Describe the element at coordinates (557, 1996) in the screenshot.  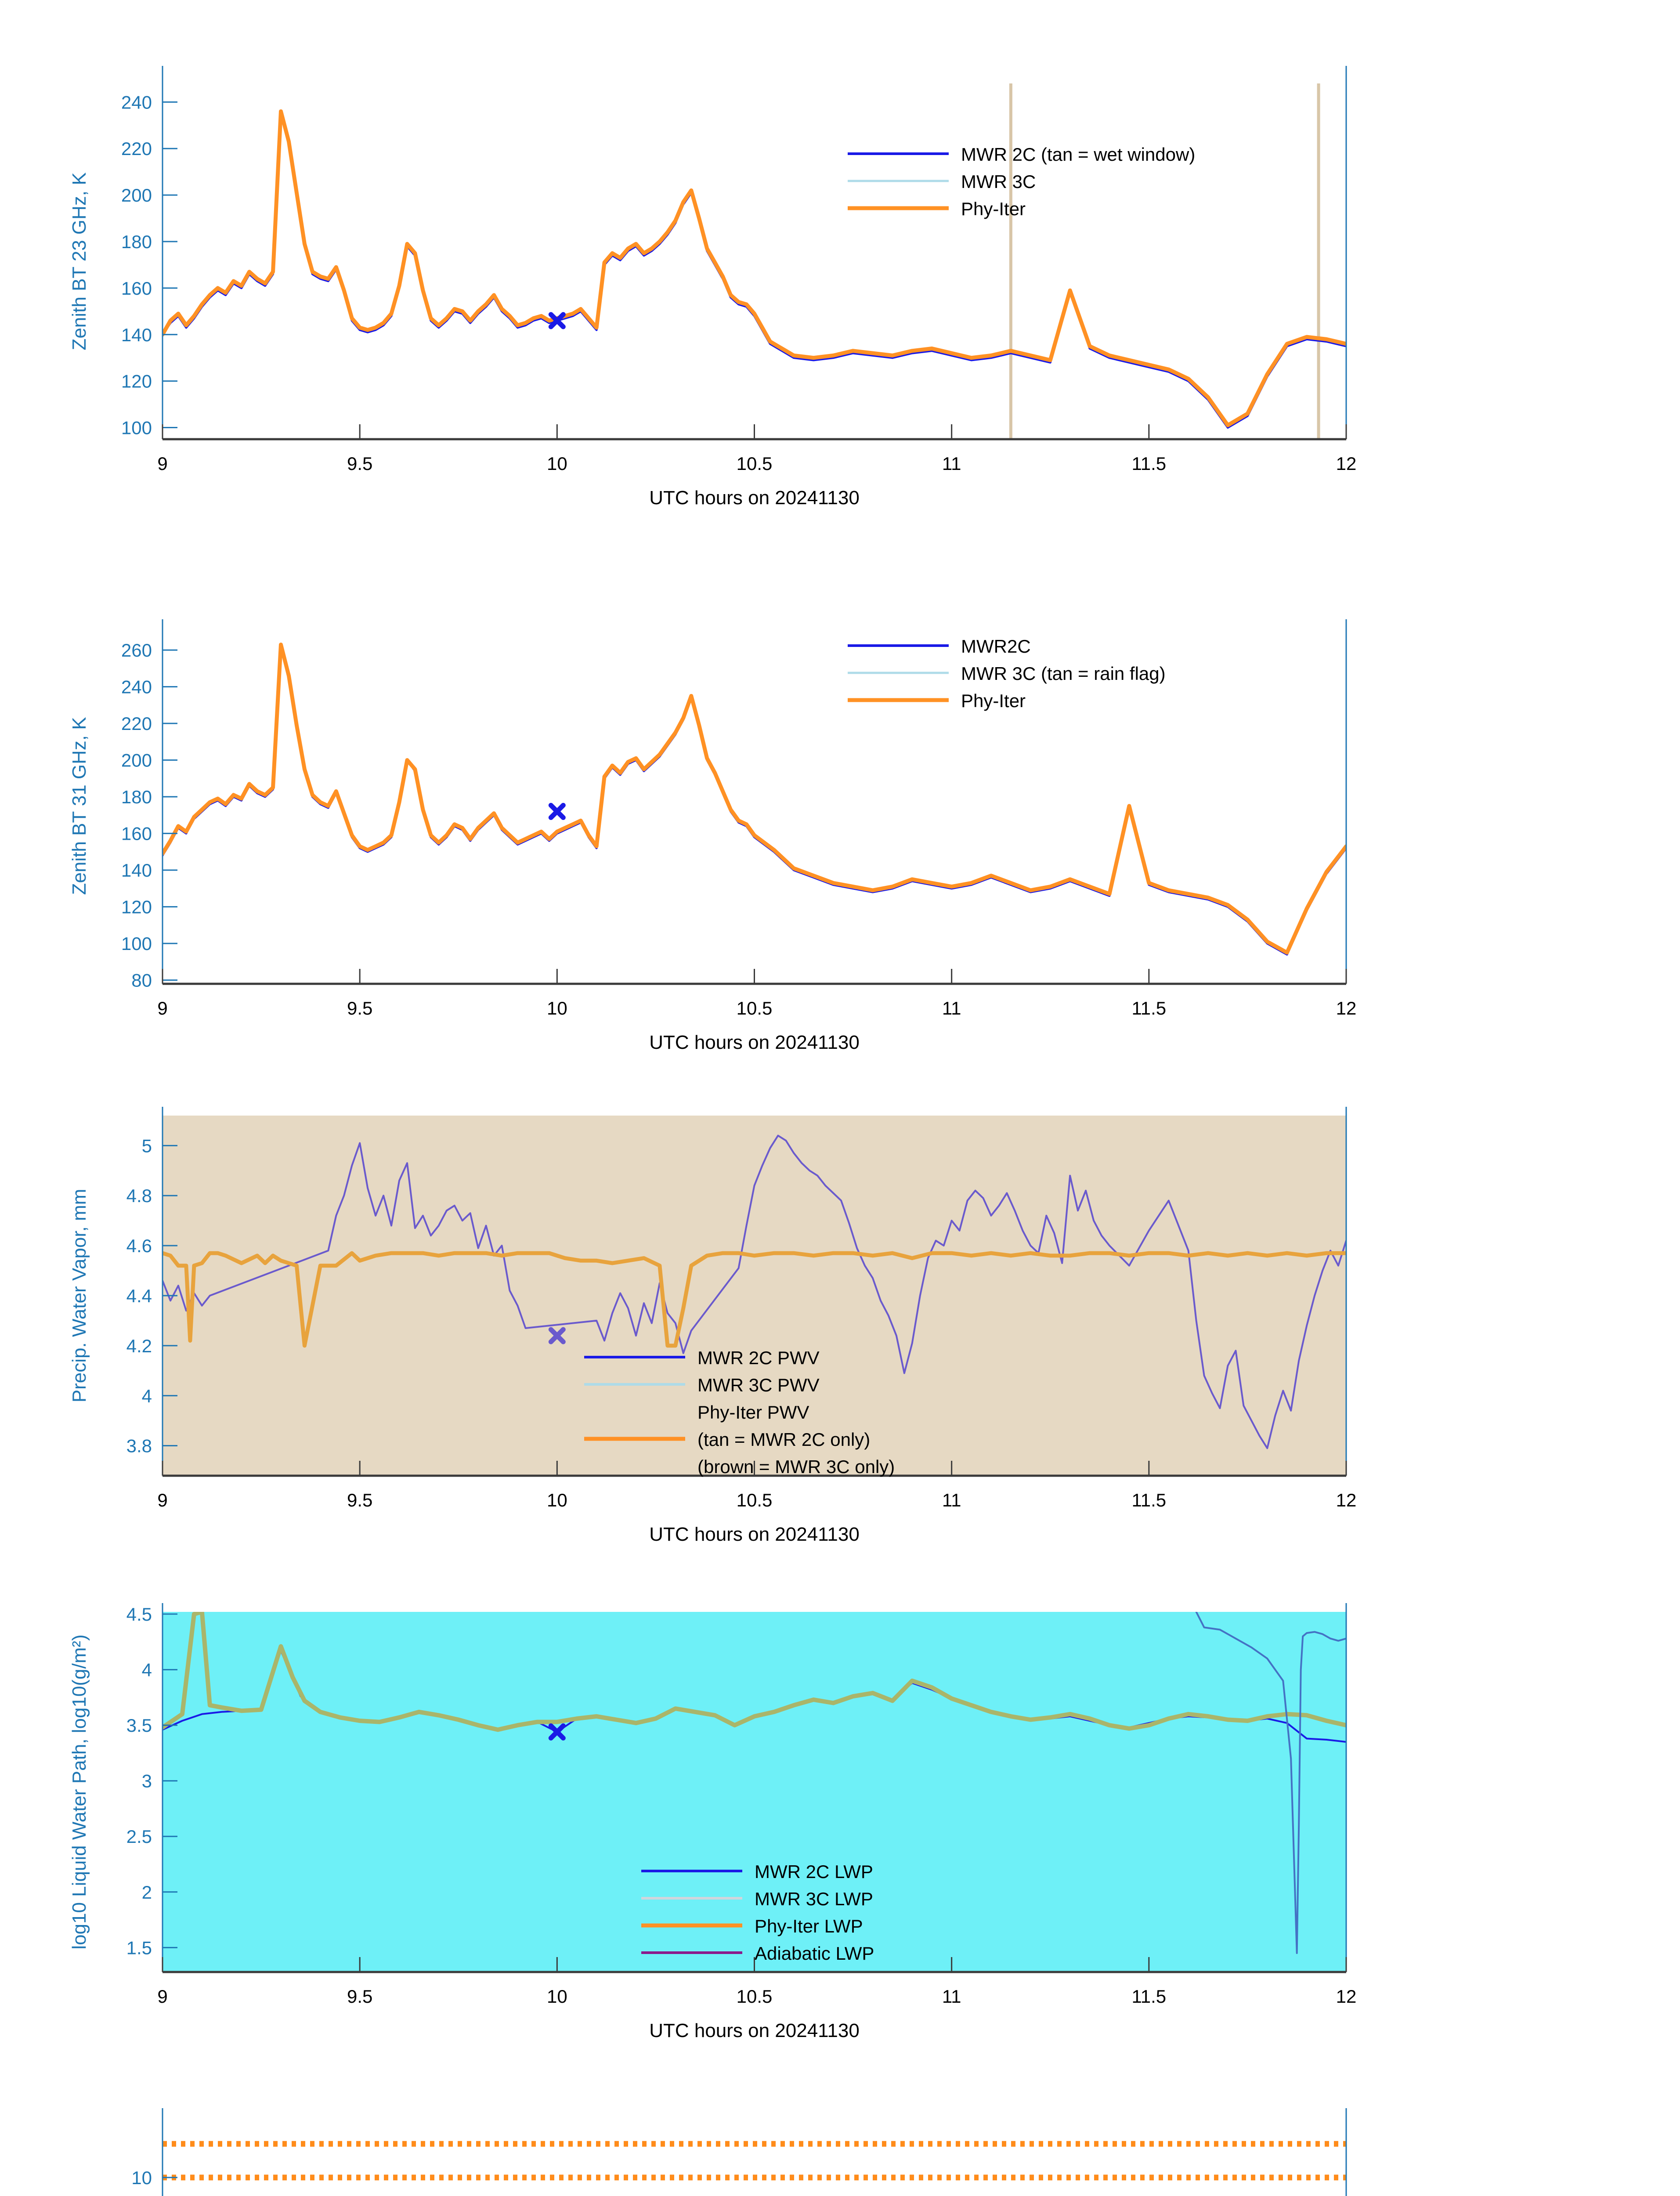
I see `panel-lwp-xtick-label-2: 10` at that location.